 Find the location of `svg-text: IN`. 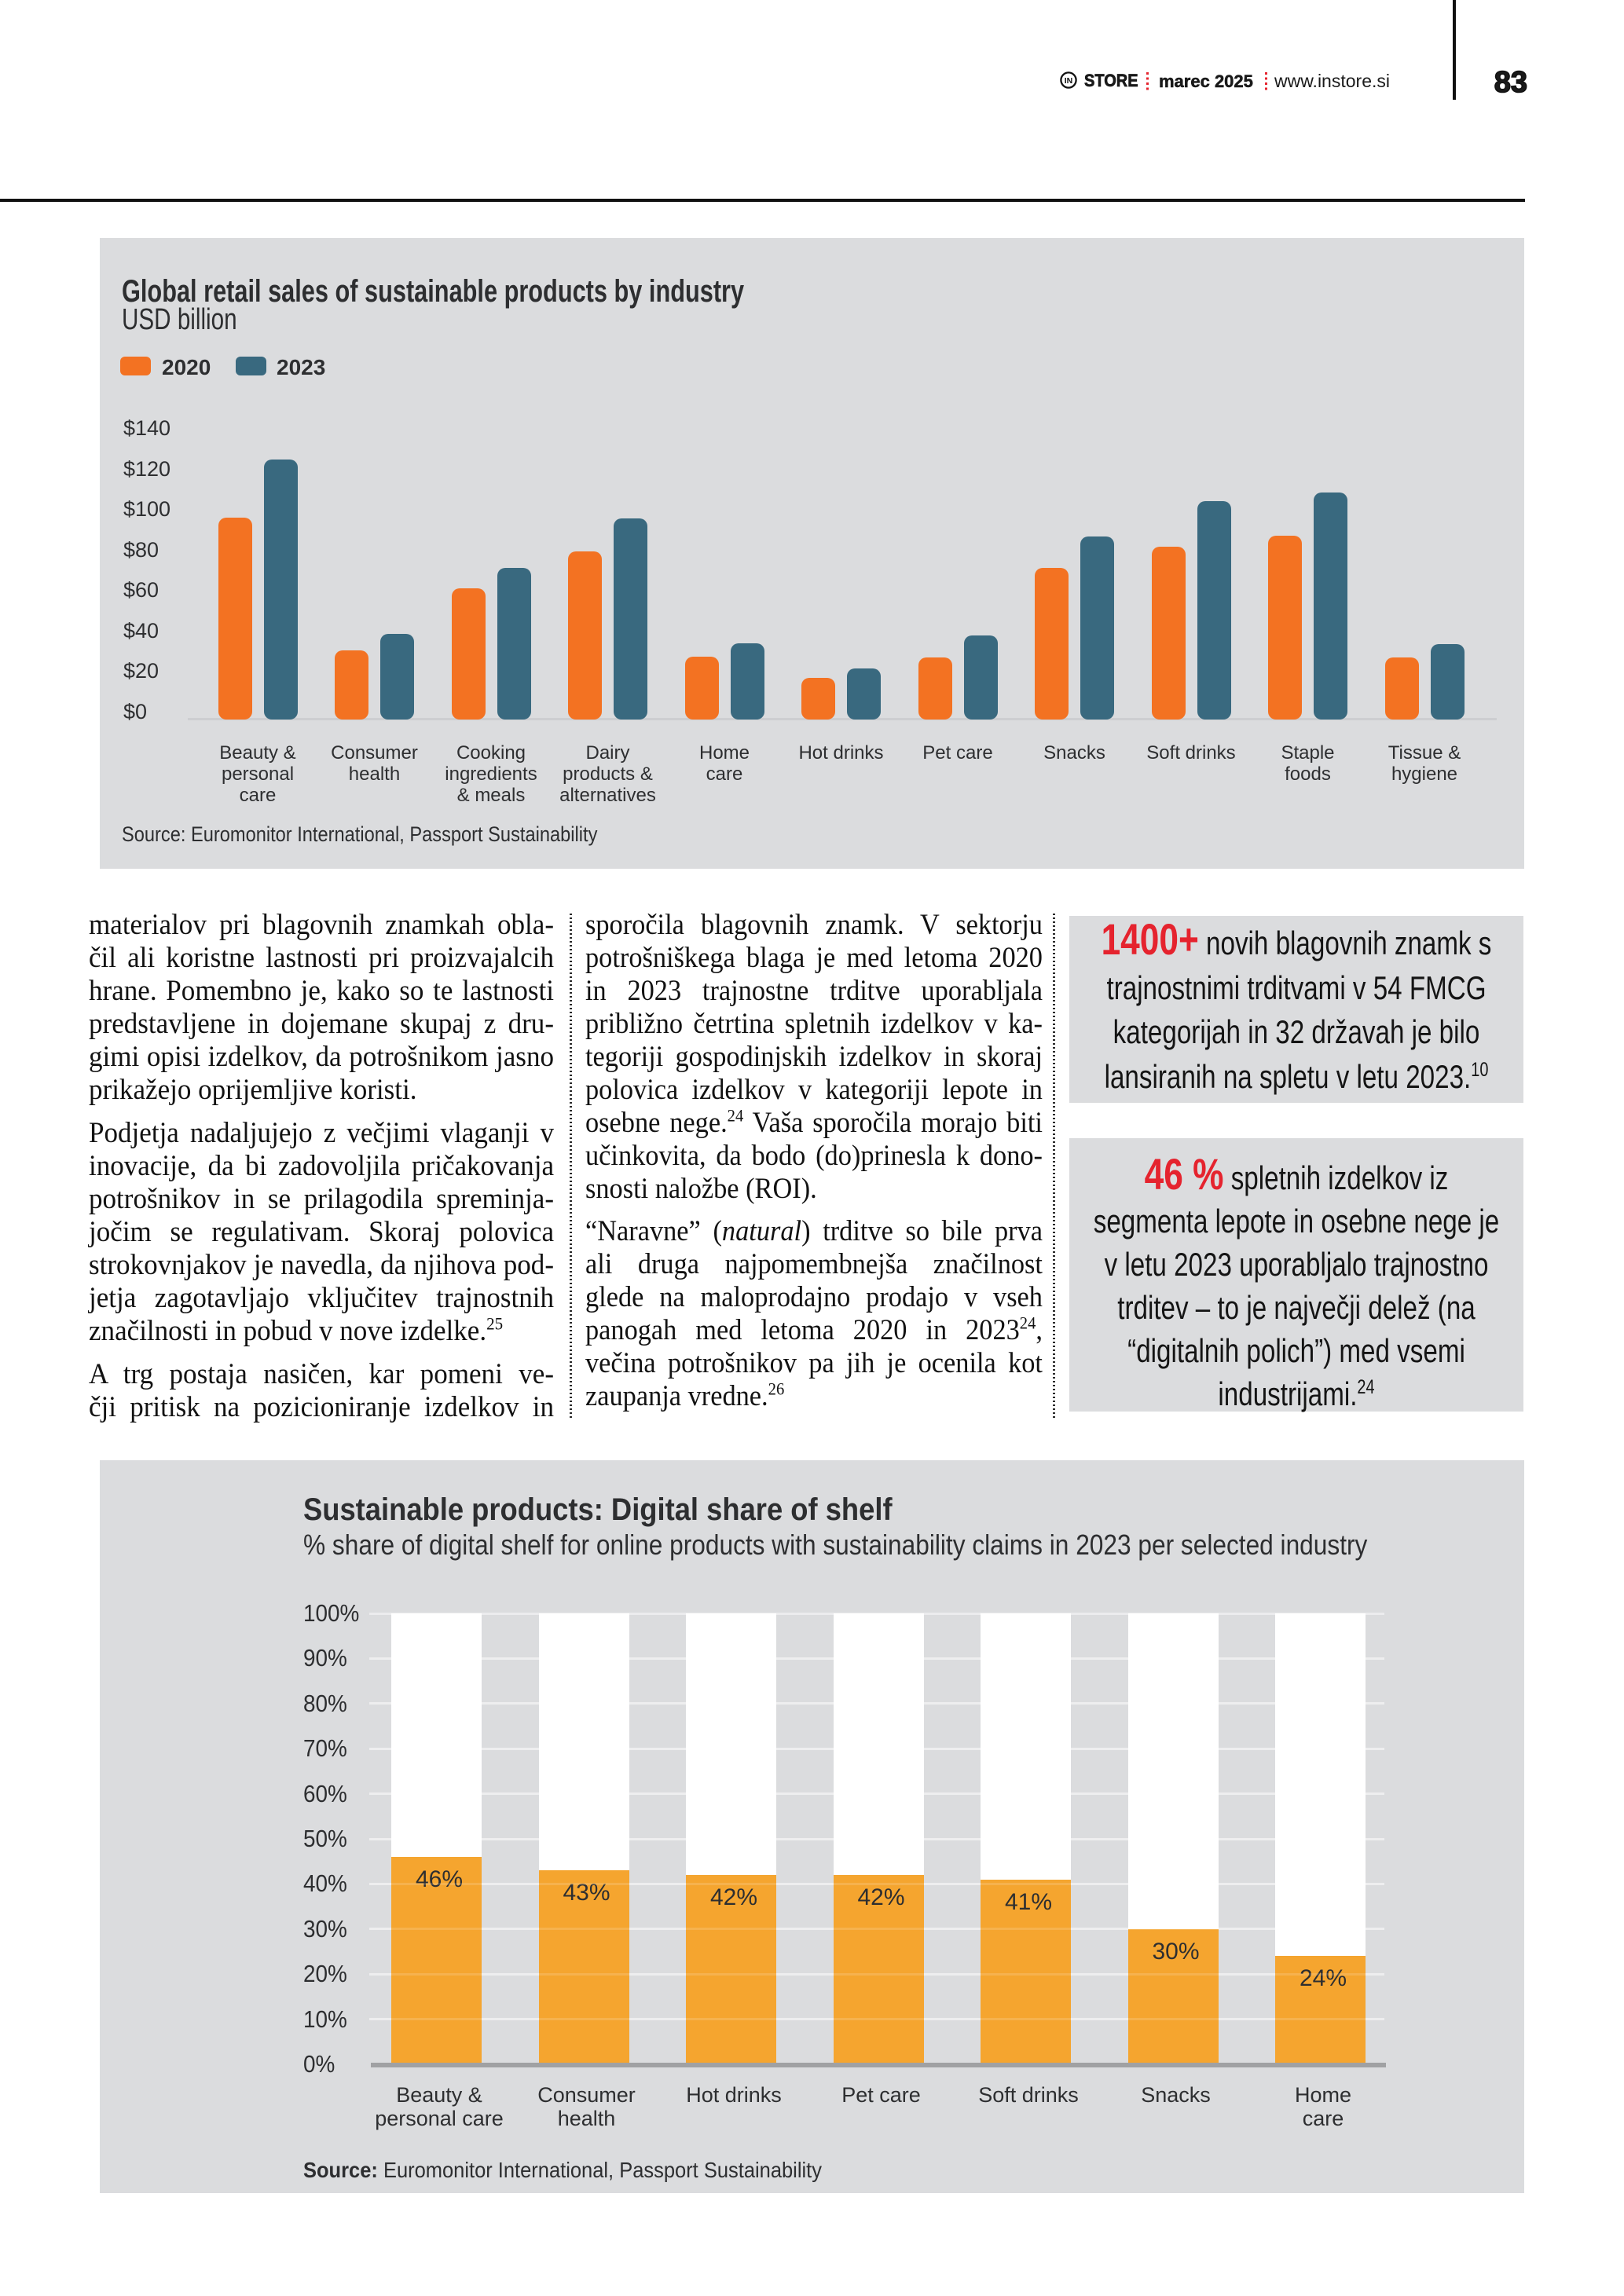

svg-text: IN is located at coordinates (1069, 81).